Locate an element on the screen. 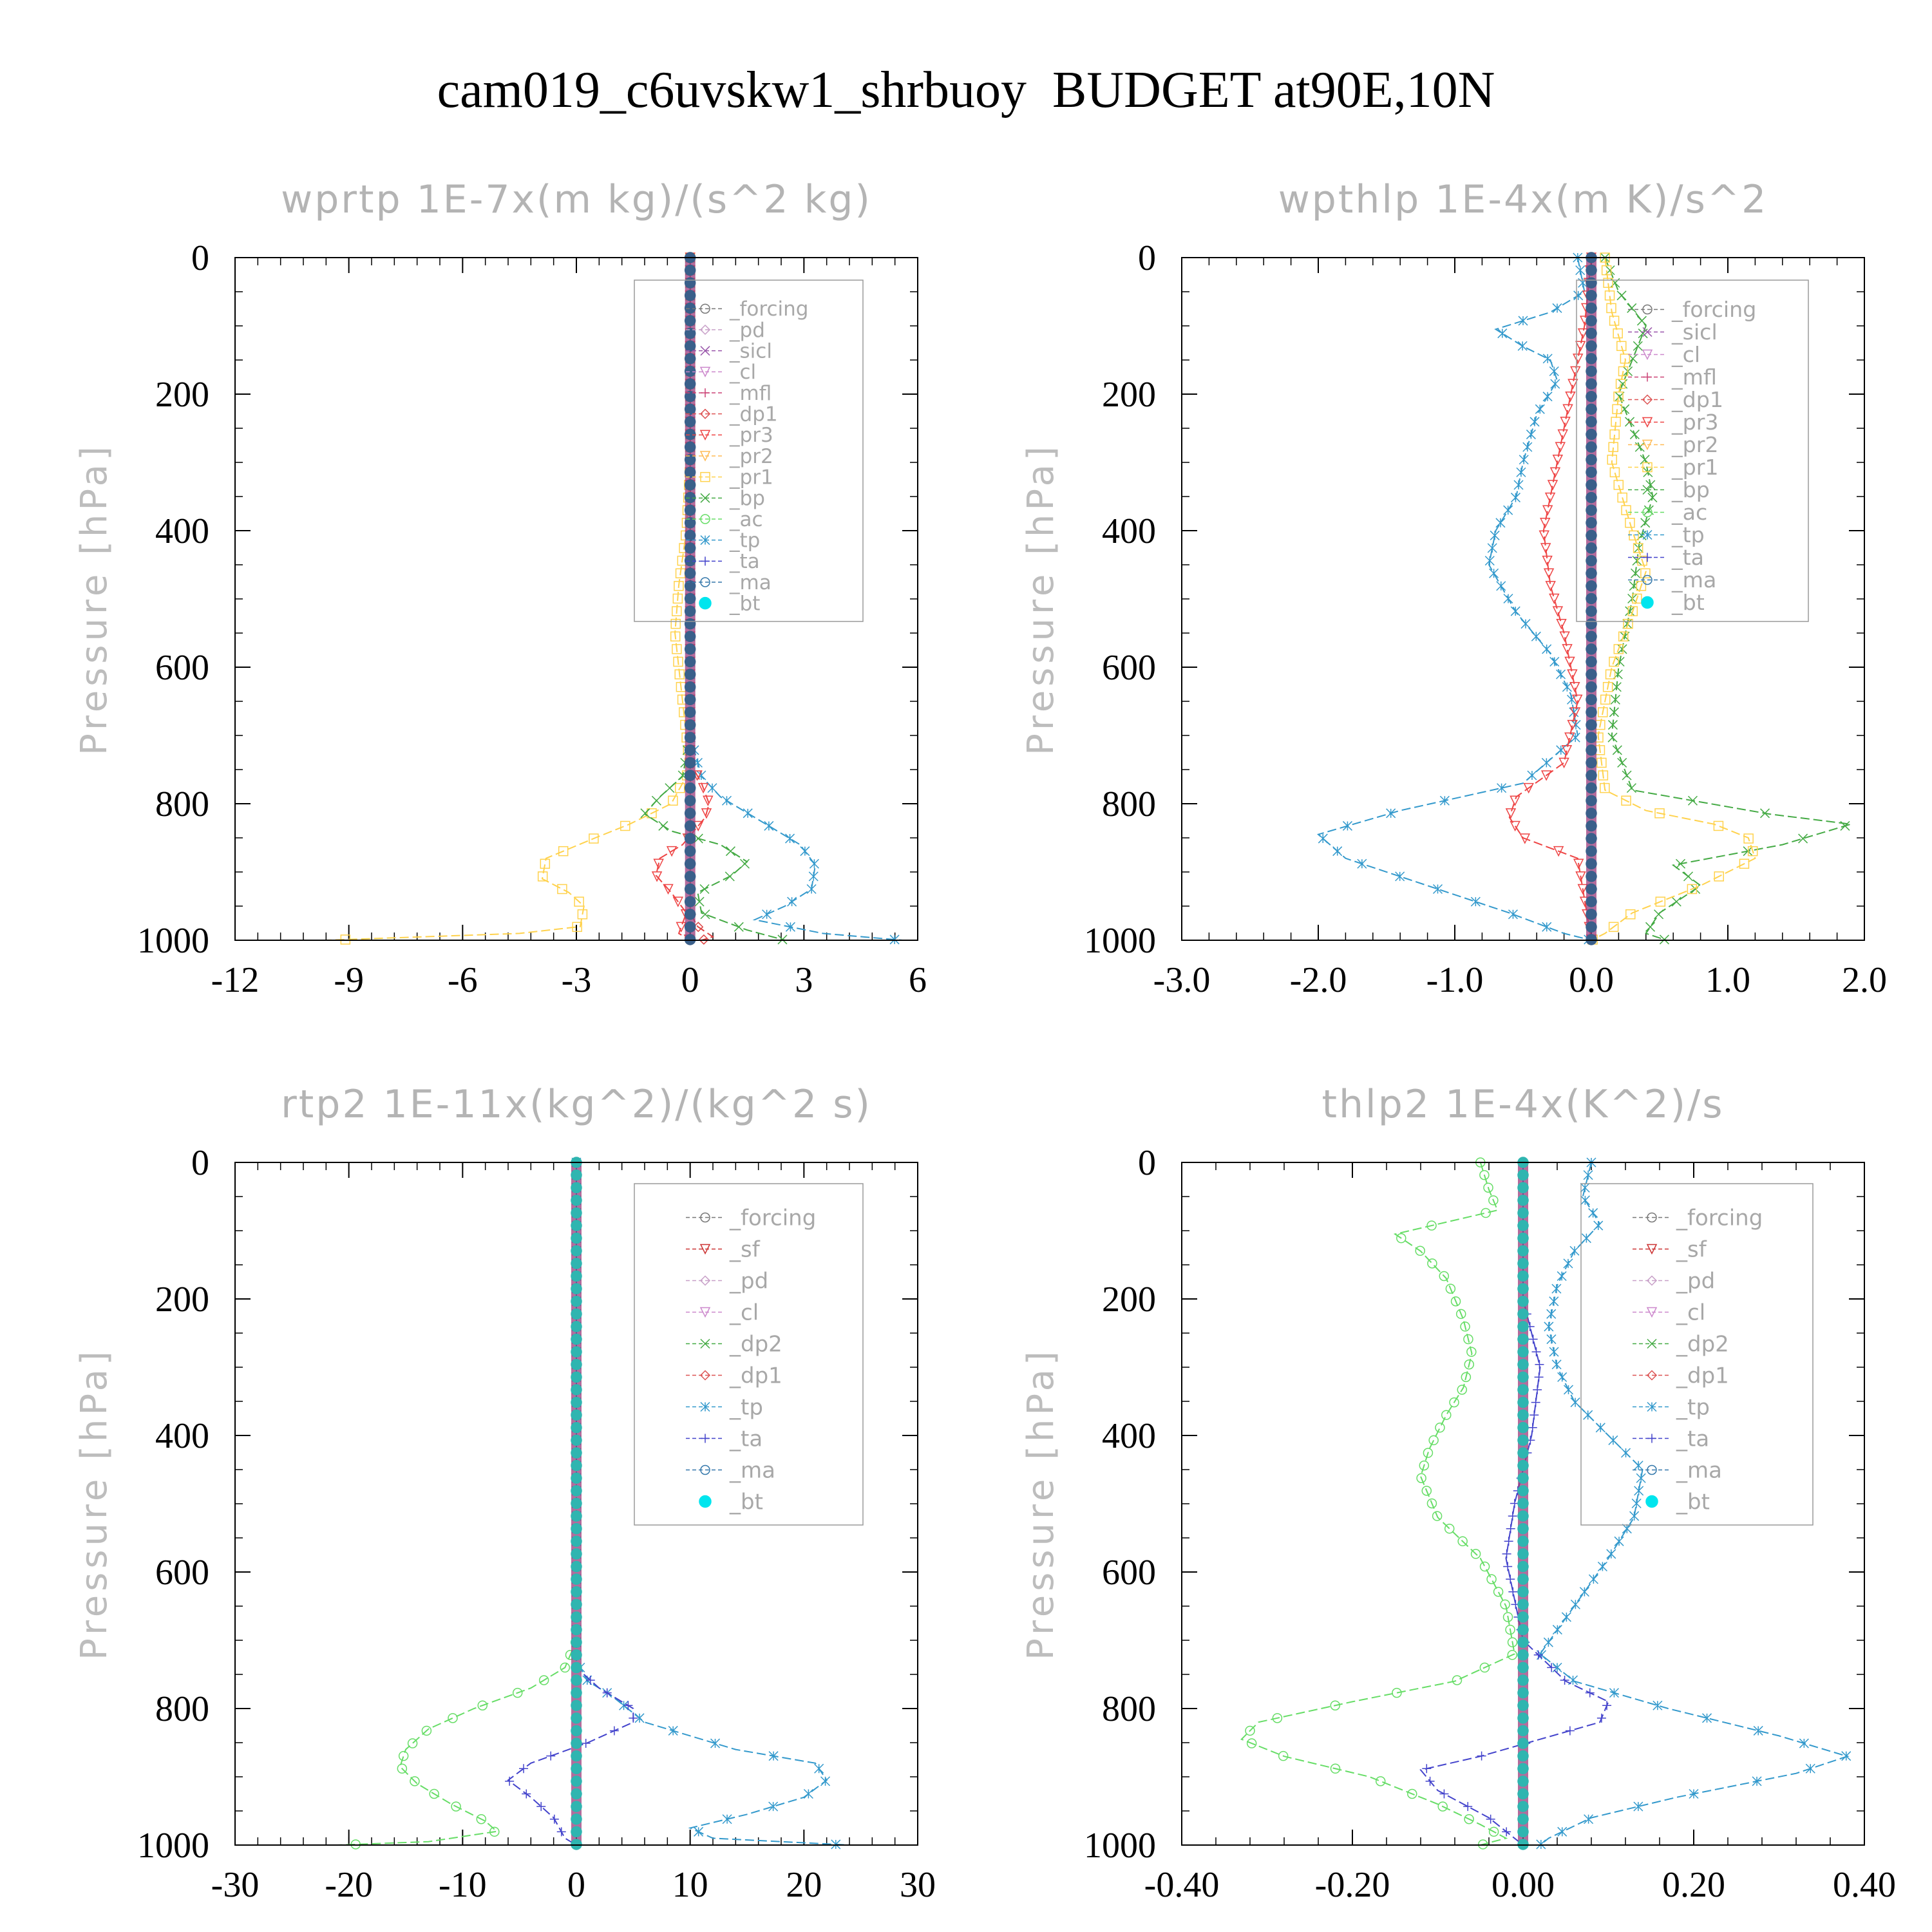  x-tick-label: -6 is located at coordinates (463, 980).